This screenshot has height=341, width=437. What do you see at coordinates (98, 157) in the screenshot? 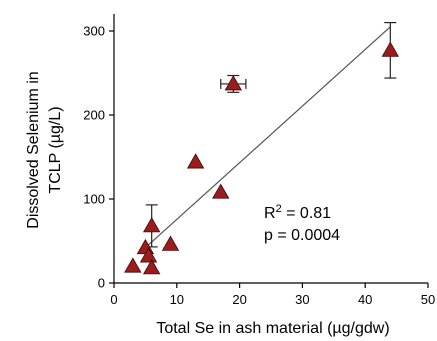
I see `y-ticks: 0 100 200 300` at bounding box center [98, 157].